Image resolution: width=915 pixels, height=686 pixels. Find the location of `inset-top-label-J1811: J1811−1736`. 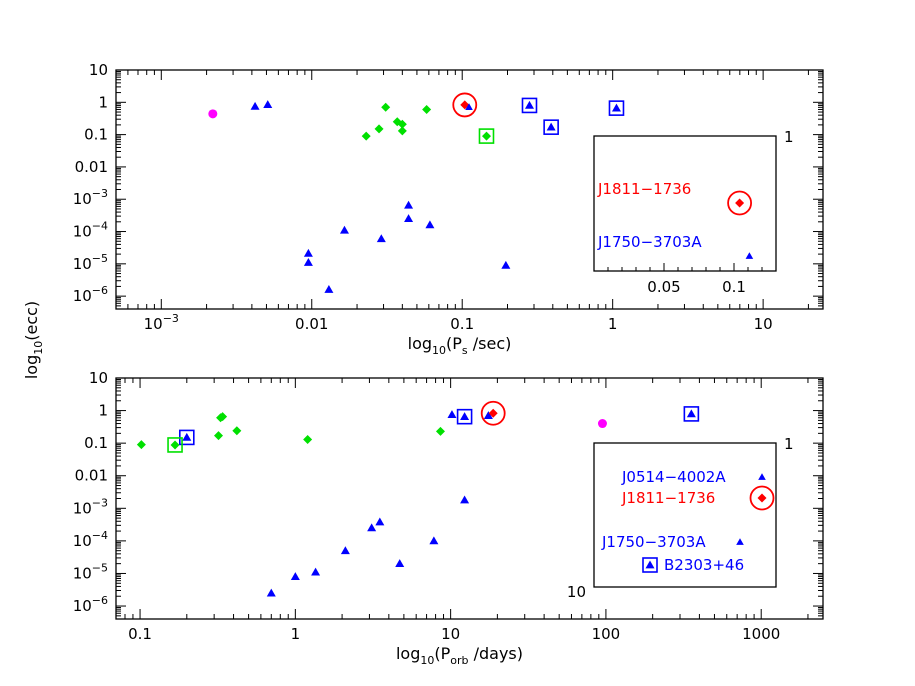

inset-top-label-J1811: J1811−1736 is located at coordinates (644, 189).